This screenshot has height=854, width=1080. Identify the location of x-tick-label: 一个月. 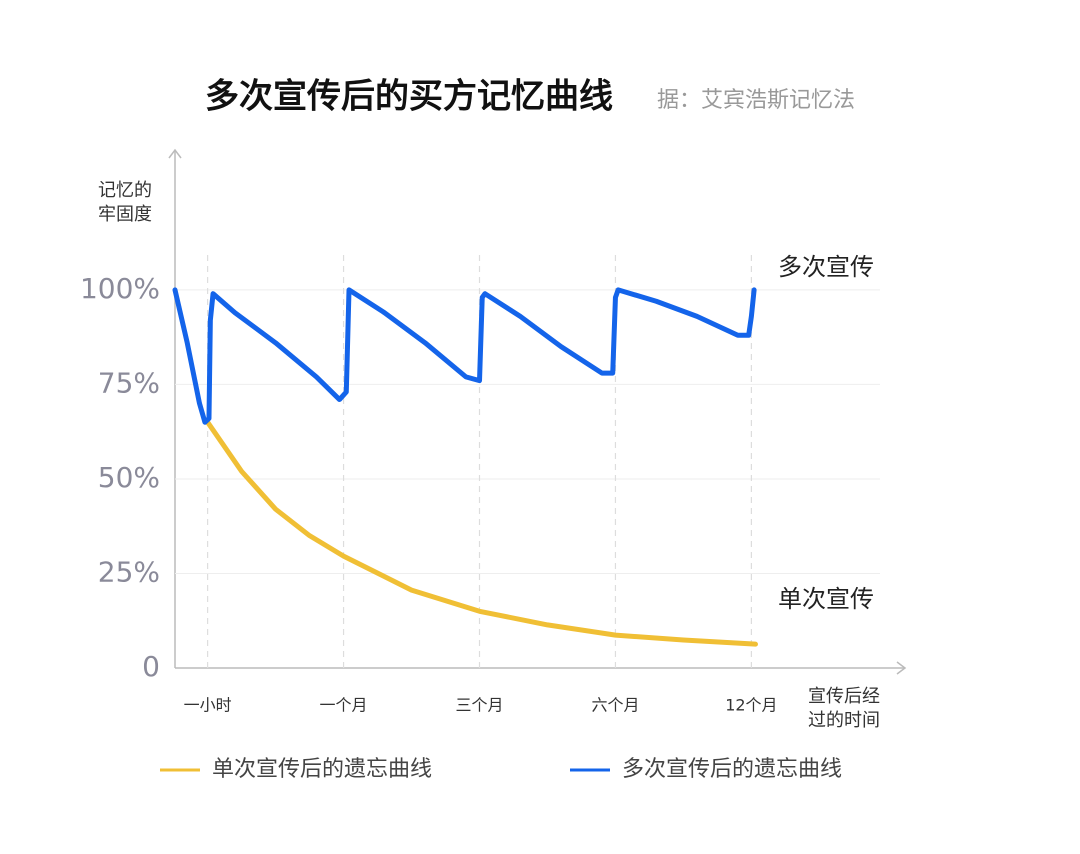
(344, 705).